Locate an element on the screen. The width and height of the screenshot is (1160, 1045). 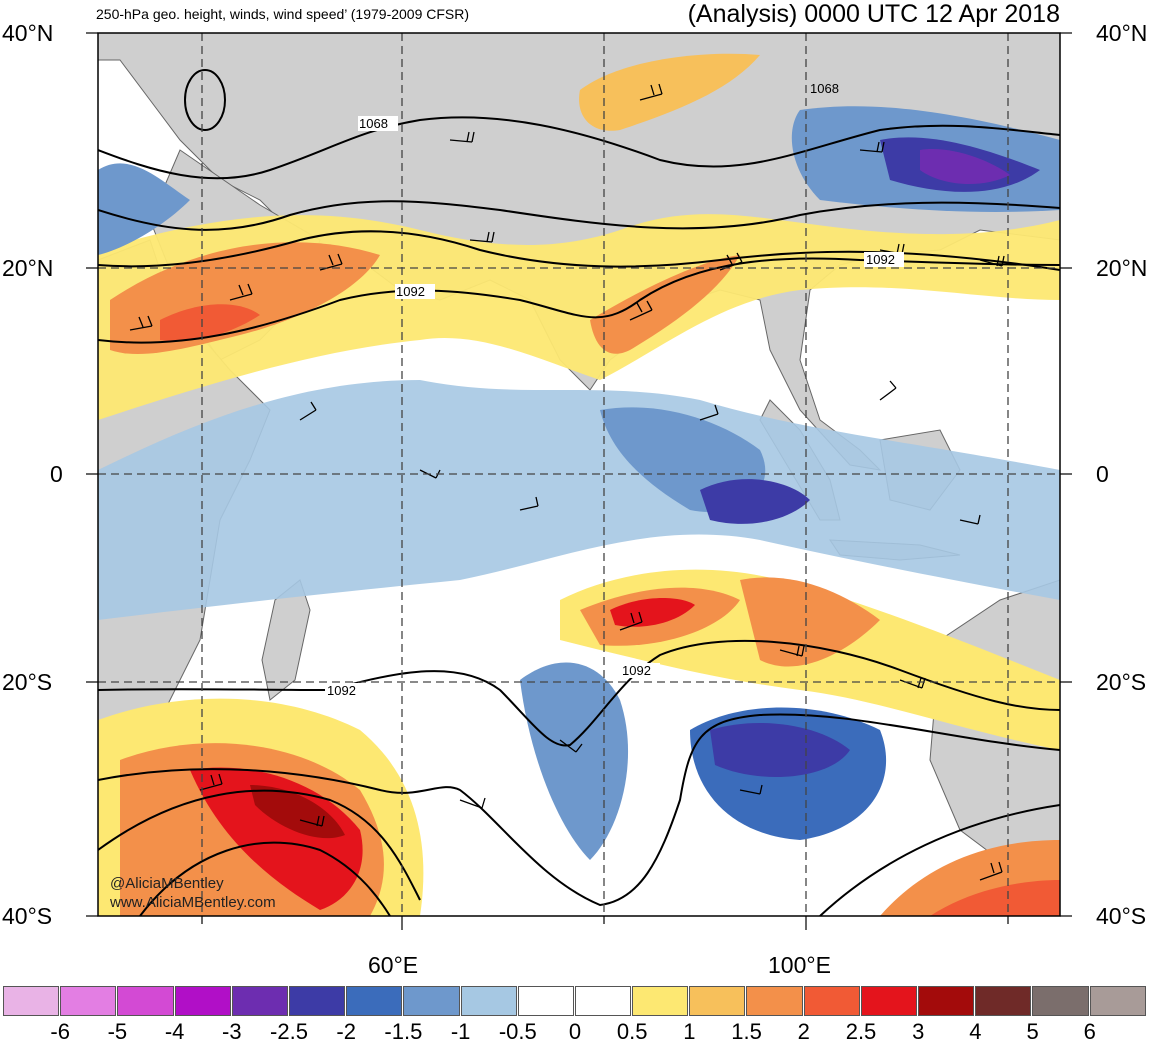
colorbar-label: -6 is located at coordinates (60, 1031).